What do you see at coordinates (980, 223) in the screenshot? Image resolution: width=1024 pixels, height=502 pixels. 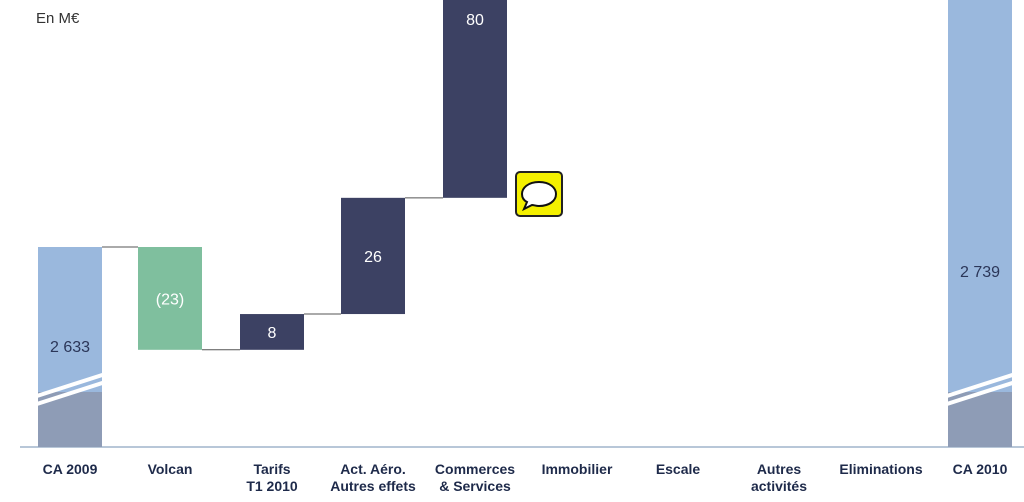 I see `bar-total` at bounding box center [980, 223].